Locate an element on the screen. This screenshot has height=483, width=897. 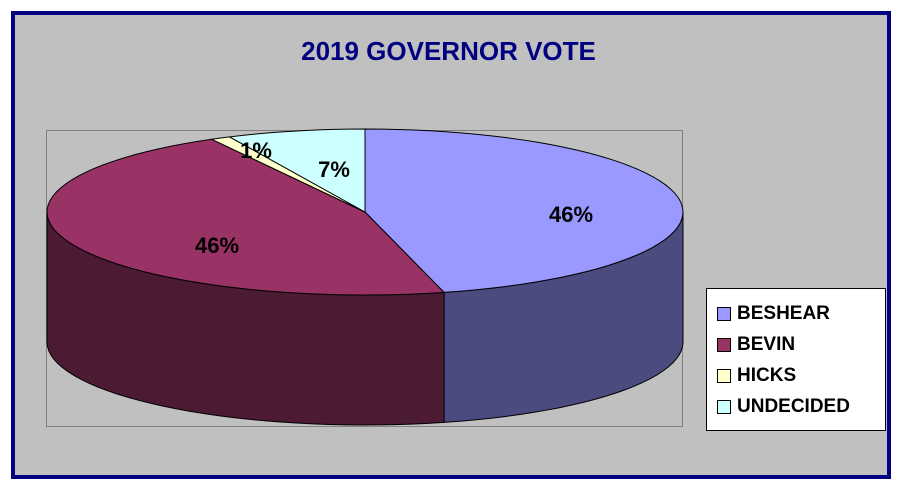
chart-title: 2019 GOVERNOR VOTE is located at coordinates (448, 51).